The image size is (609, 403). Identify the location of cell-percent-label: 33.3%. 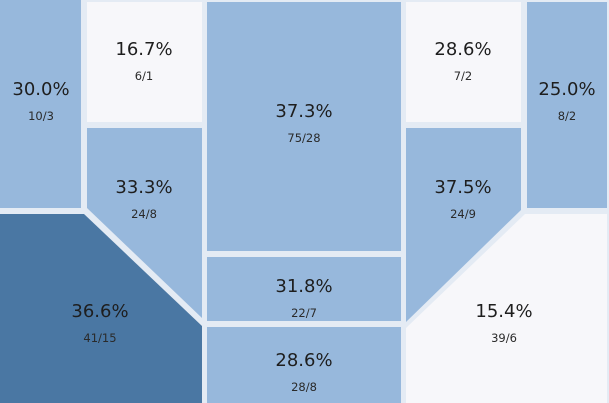
(143, 187).